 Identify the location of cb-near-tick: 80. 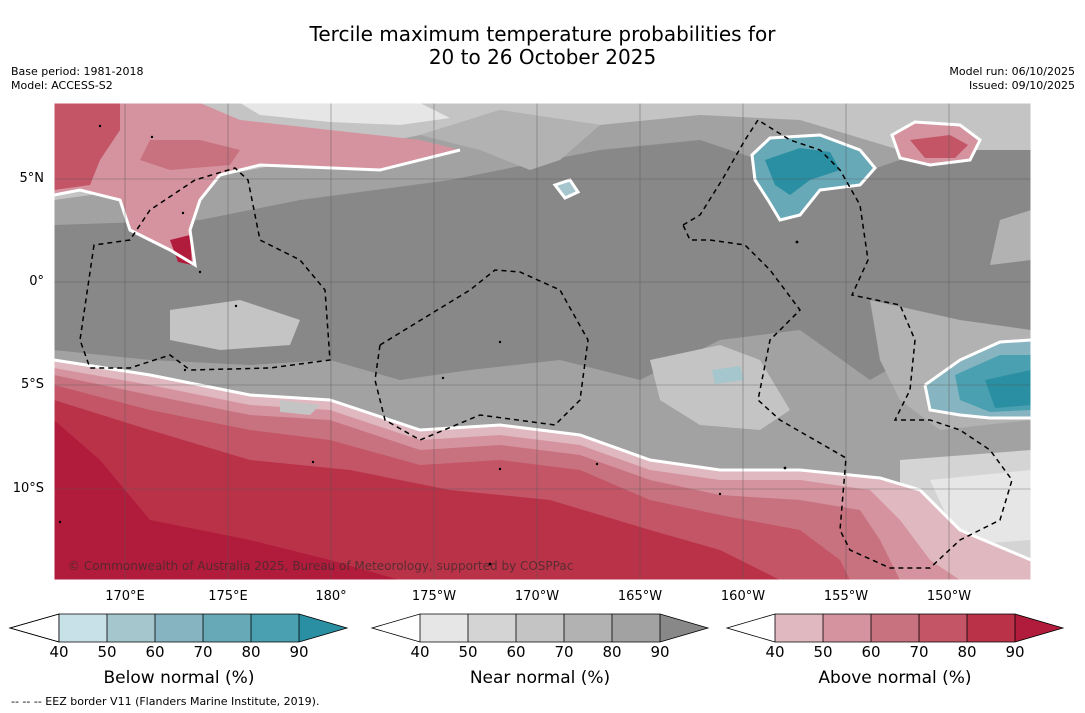
(612, 652).